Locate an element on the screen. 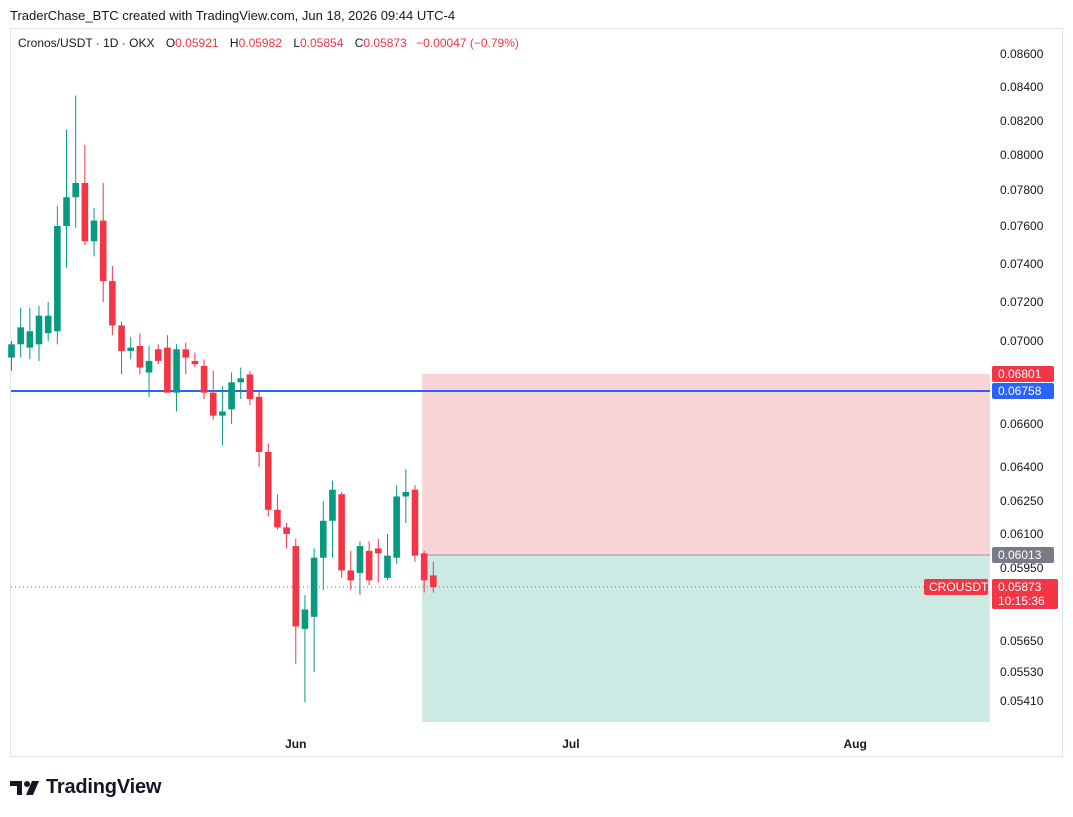 This screenshot has height=817, width=1073. x-axis-tick-label: Jun is located at coordinates (295, 744).